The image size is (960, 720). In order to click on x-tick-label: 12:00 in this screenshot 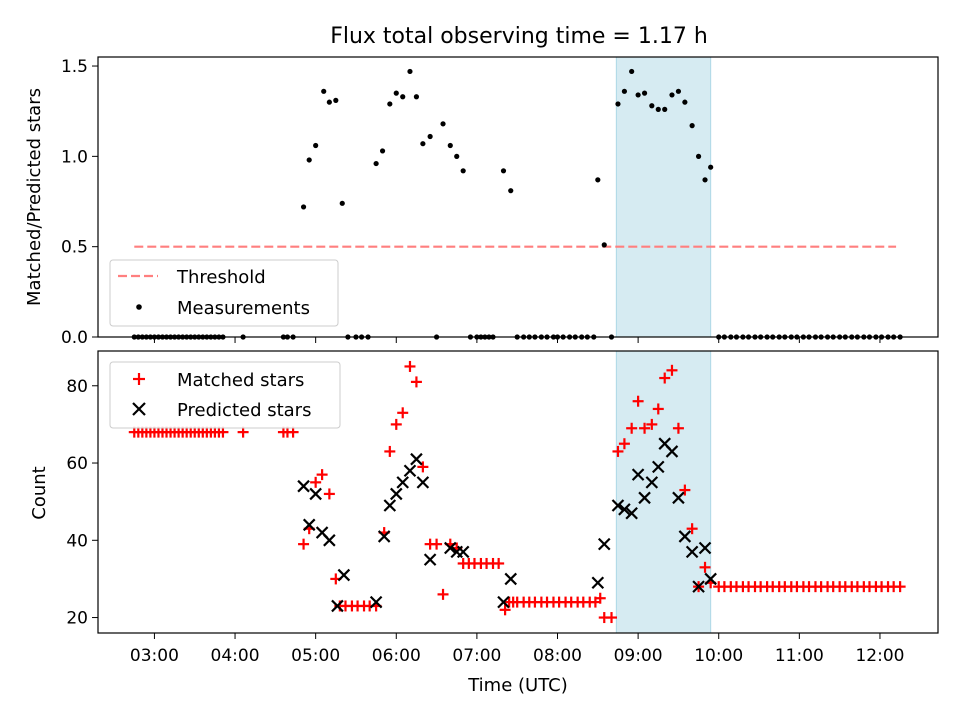, I will do `click(879, 656)`.